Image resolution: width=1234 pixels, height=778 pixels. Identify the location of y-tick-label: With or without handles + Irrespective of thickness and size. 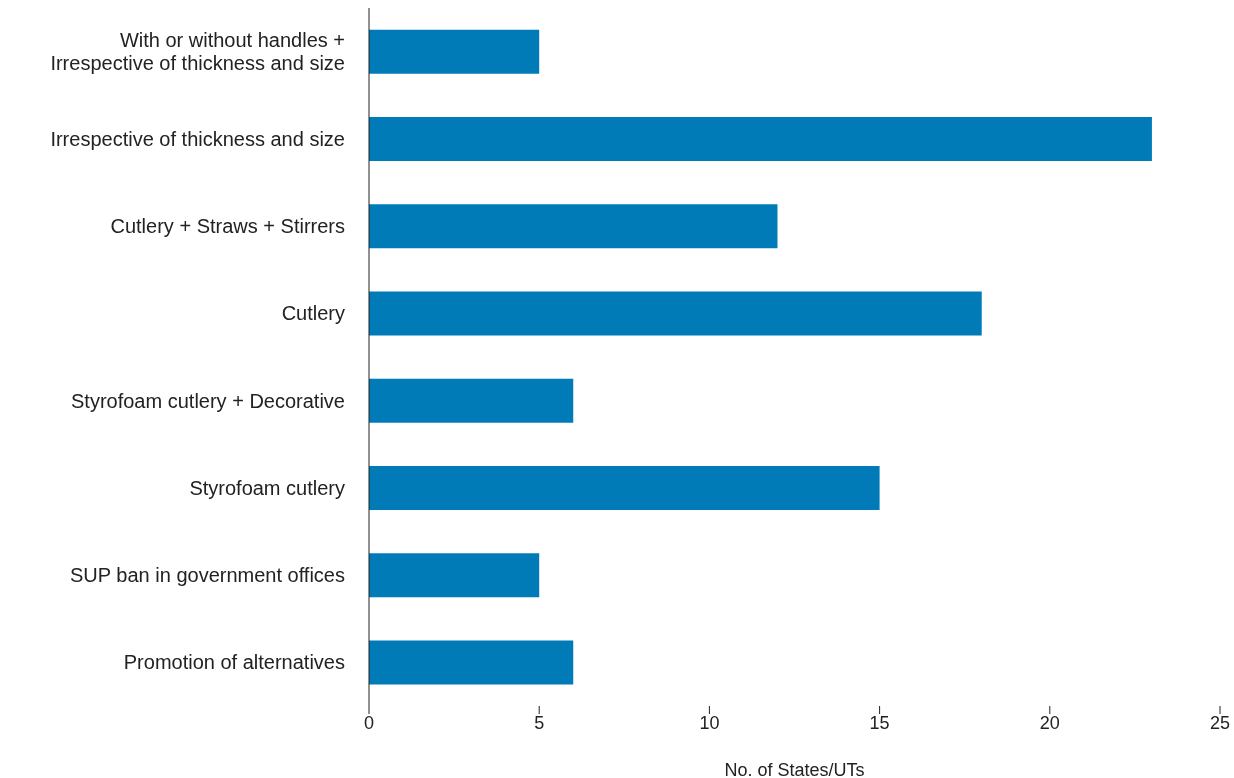
(197, 52).